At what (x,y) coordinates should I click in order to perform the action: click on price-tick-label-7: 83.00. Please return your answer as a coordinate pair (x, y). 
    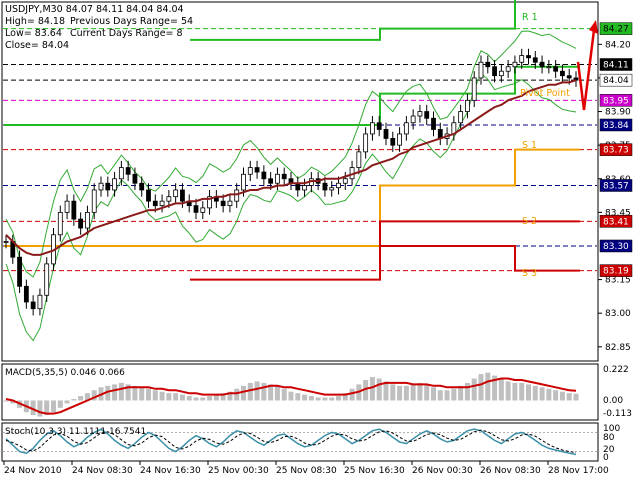
    Looking at the image, I should click on (618, 314).